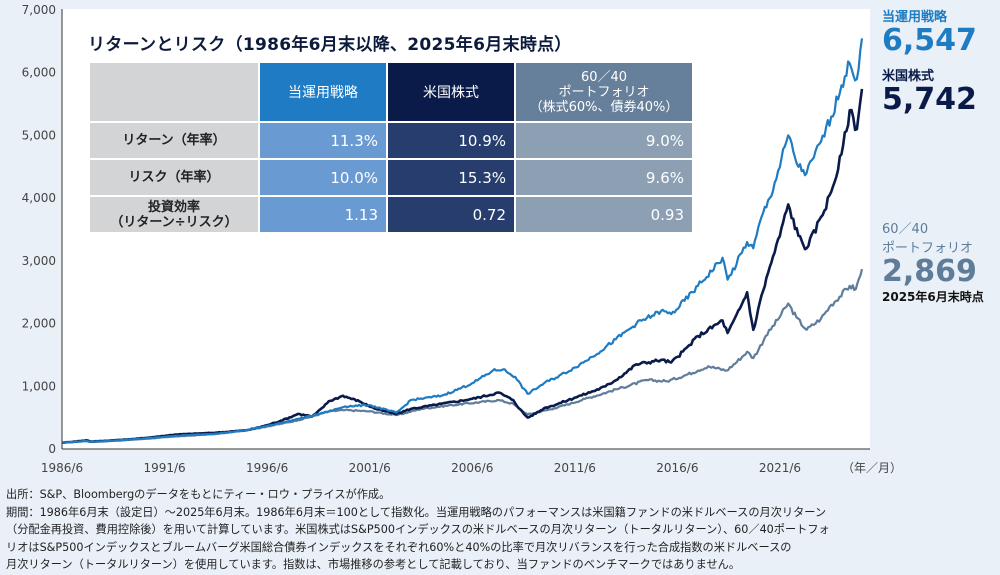 The width and height of the screenshot is (1000, 575). I want to click on cell-strategy-risk: 10.0%, so click(323, 177).